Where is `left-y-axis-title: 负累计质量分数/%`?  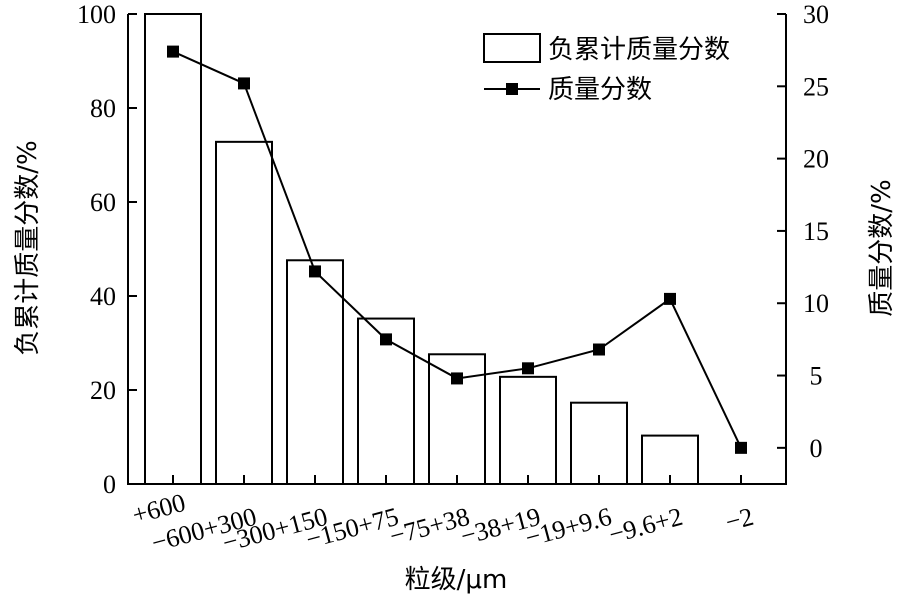 left-y-axis-title: 负累计质量分数/% is located at coordinates (28, 247).